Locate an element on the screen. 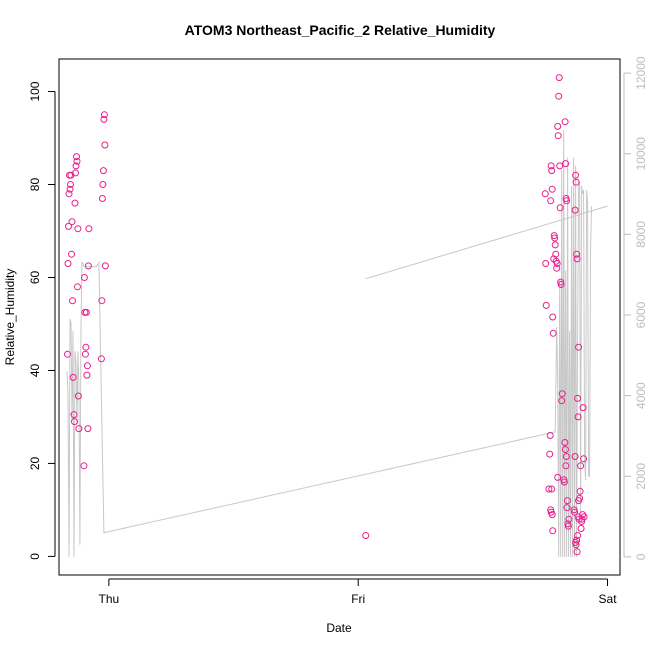  x-tick-label-0: Thu is located at coordinates (109, 599).